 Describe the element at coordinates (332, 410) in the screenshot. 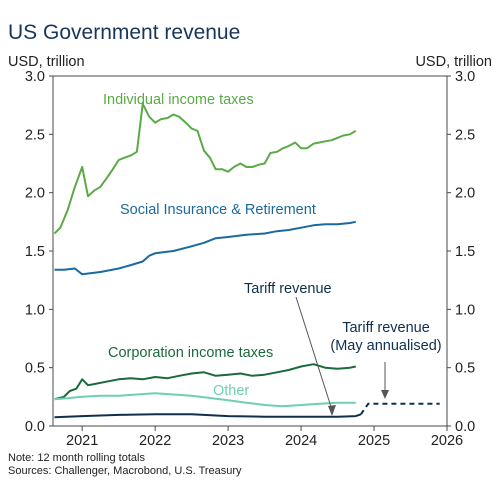

I see `tariff-arrowhead` at that location.